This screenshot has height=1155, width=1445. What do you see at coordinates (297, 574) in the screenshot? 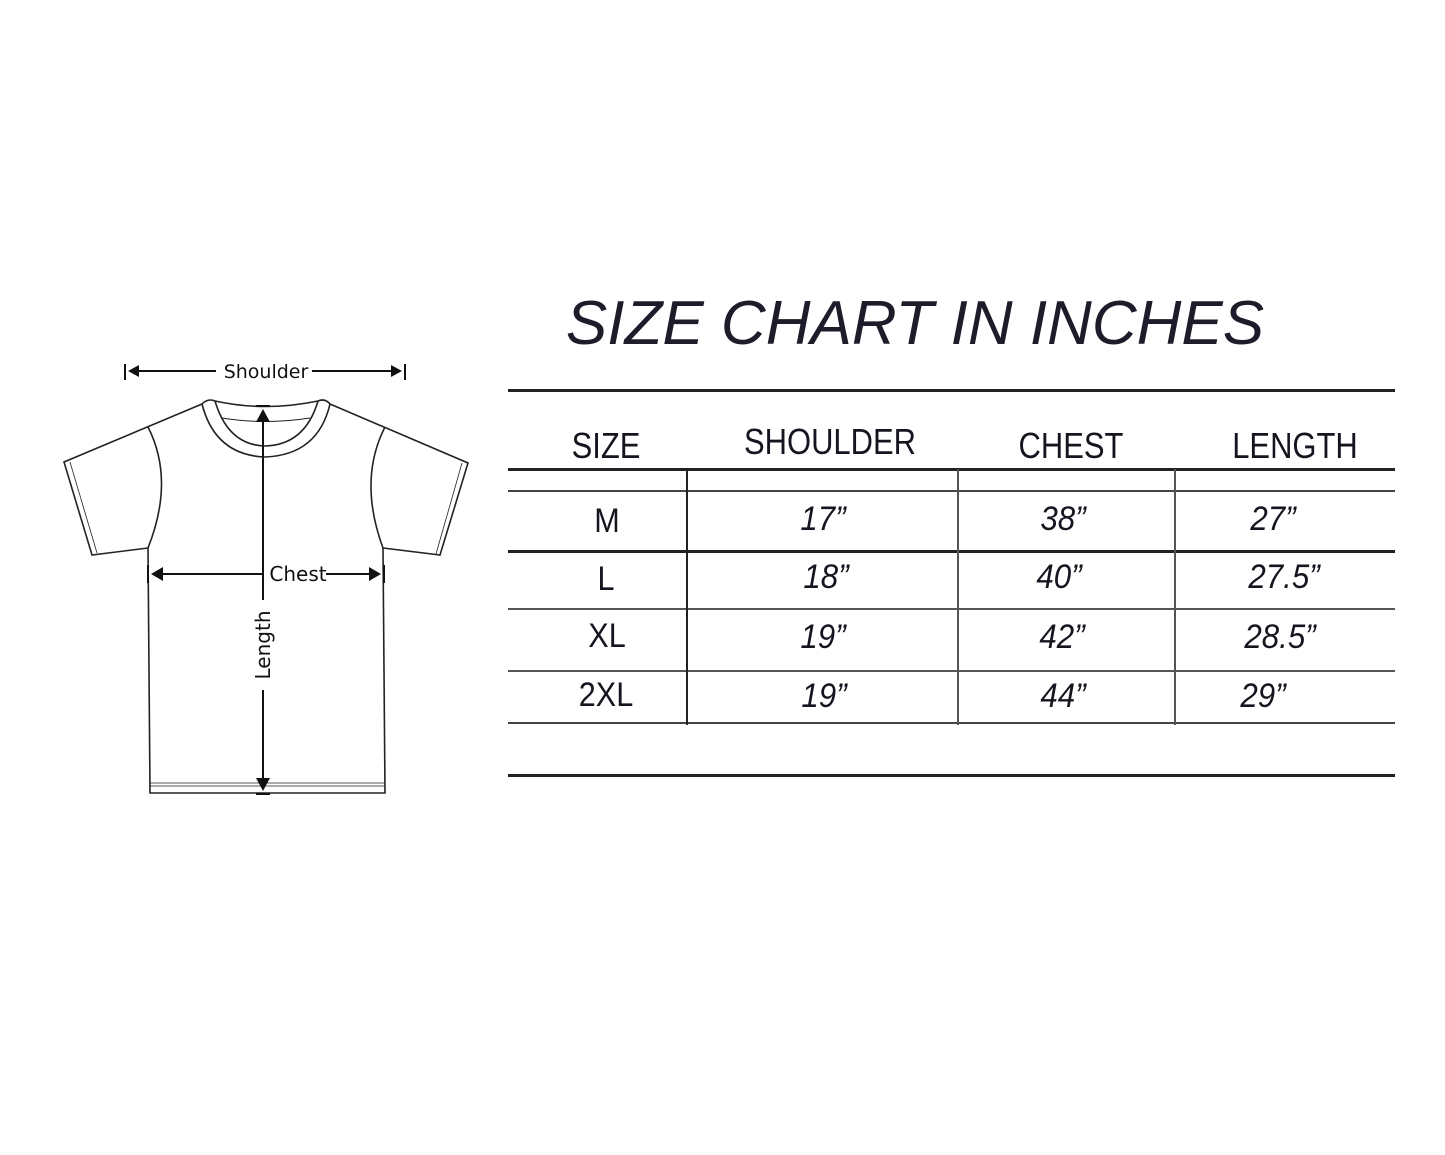
I see `chest-label: Chest` at bounding box center [297, 574].